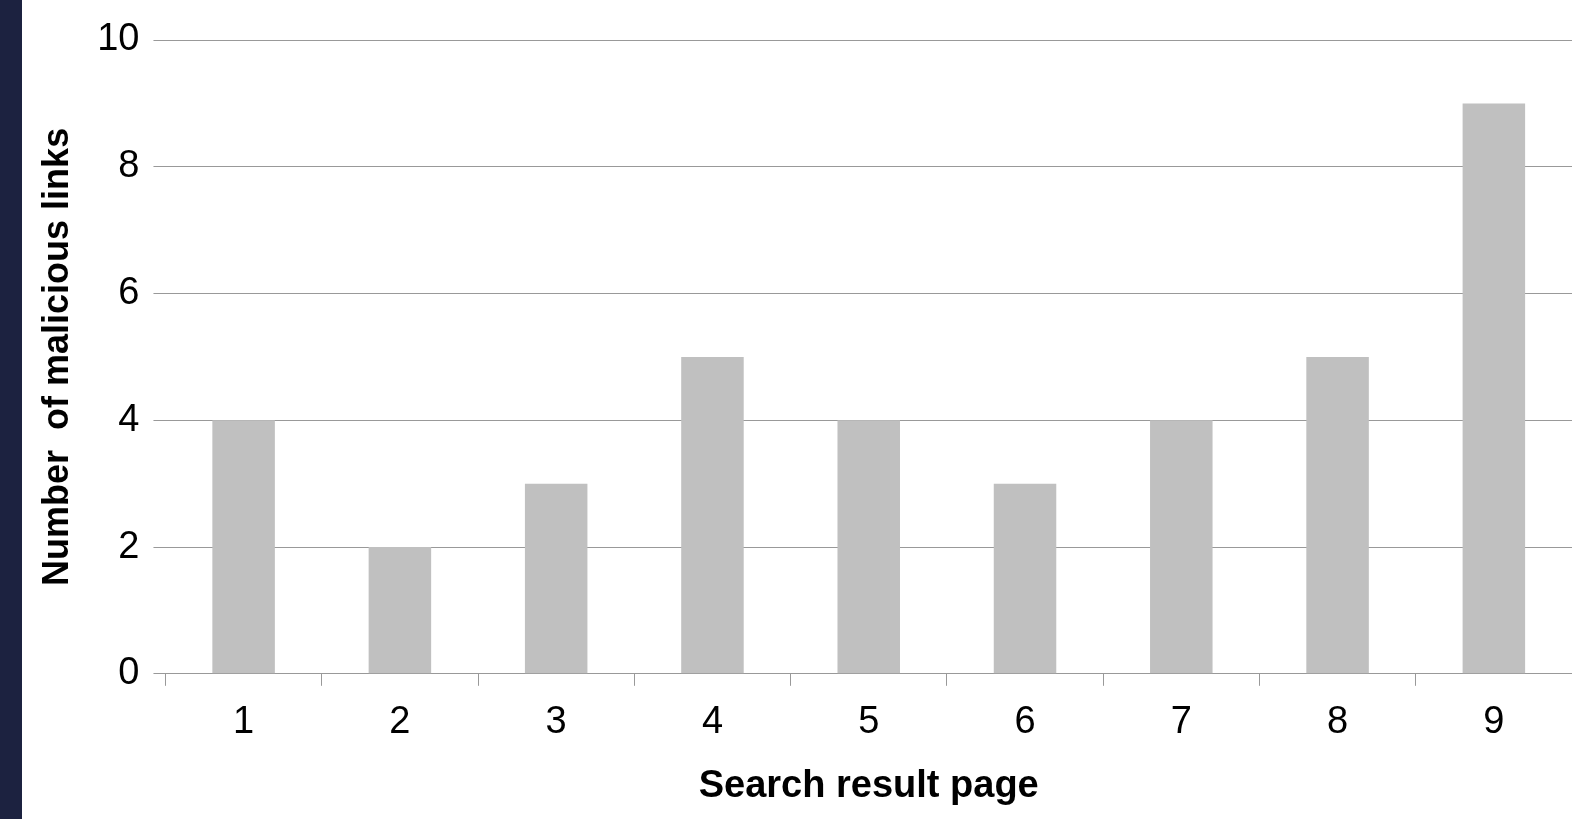 The image size is (1572, 819). What do you see at coordinates (244, 720) in the screenshot?
I see `x-tick-label: 1` at bounding box center [244, 720].